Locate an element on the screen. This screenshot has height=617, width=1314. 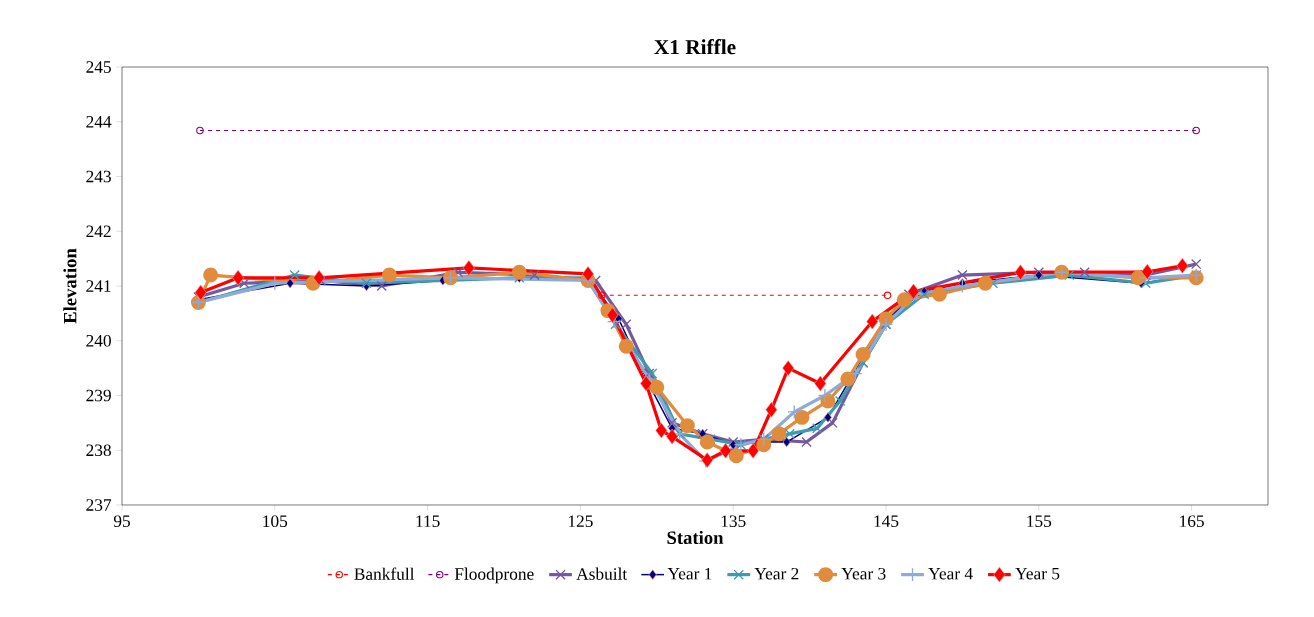
y-tick-label: 243 is located at coordinates (98, 176).